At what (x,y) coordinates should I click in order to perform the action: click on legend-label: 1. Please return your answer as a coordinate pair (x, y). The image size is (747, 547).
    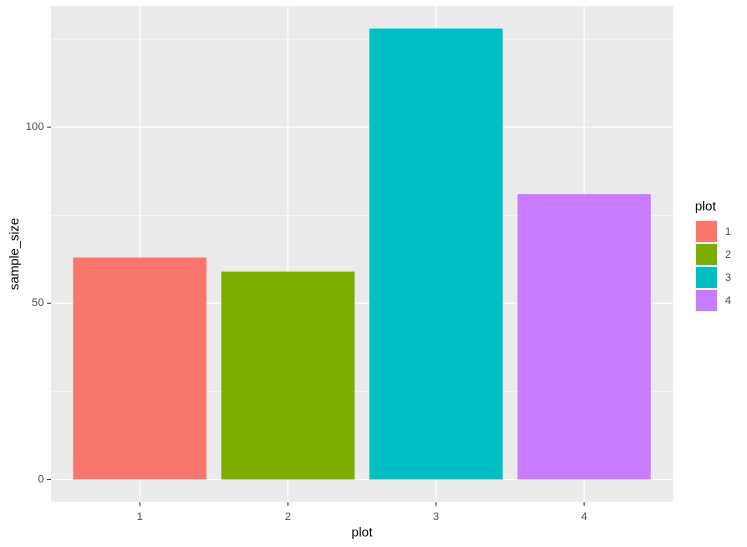
    Looking at the image, I should click on (728, 232).